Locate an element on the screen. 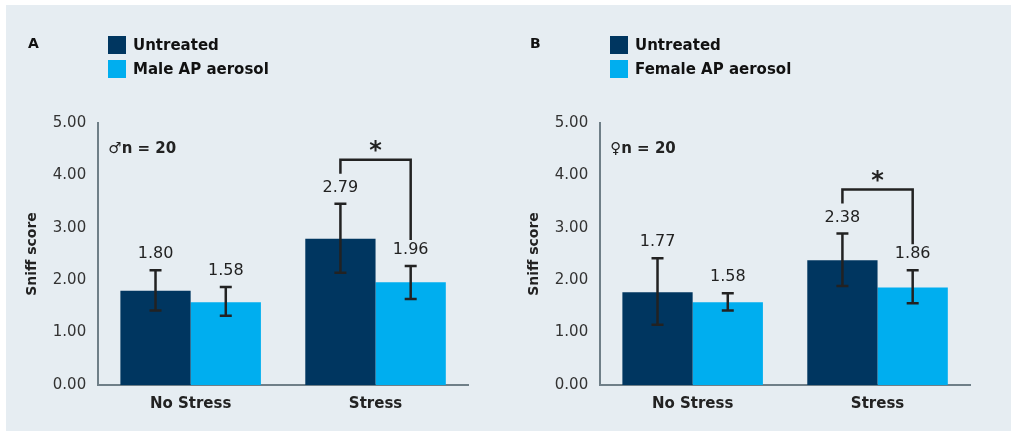 The width and height of the screenshot is (1017, 436). data-label: 1.96 is located at coordinates (410, 249).